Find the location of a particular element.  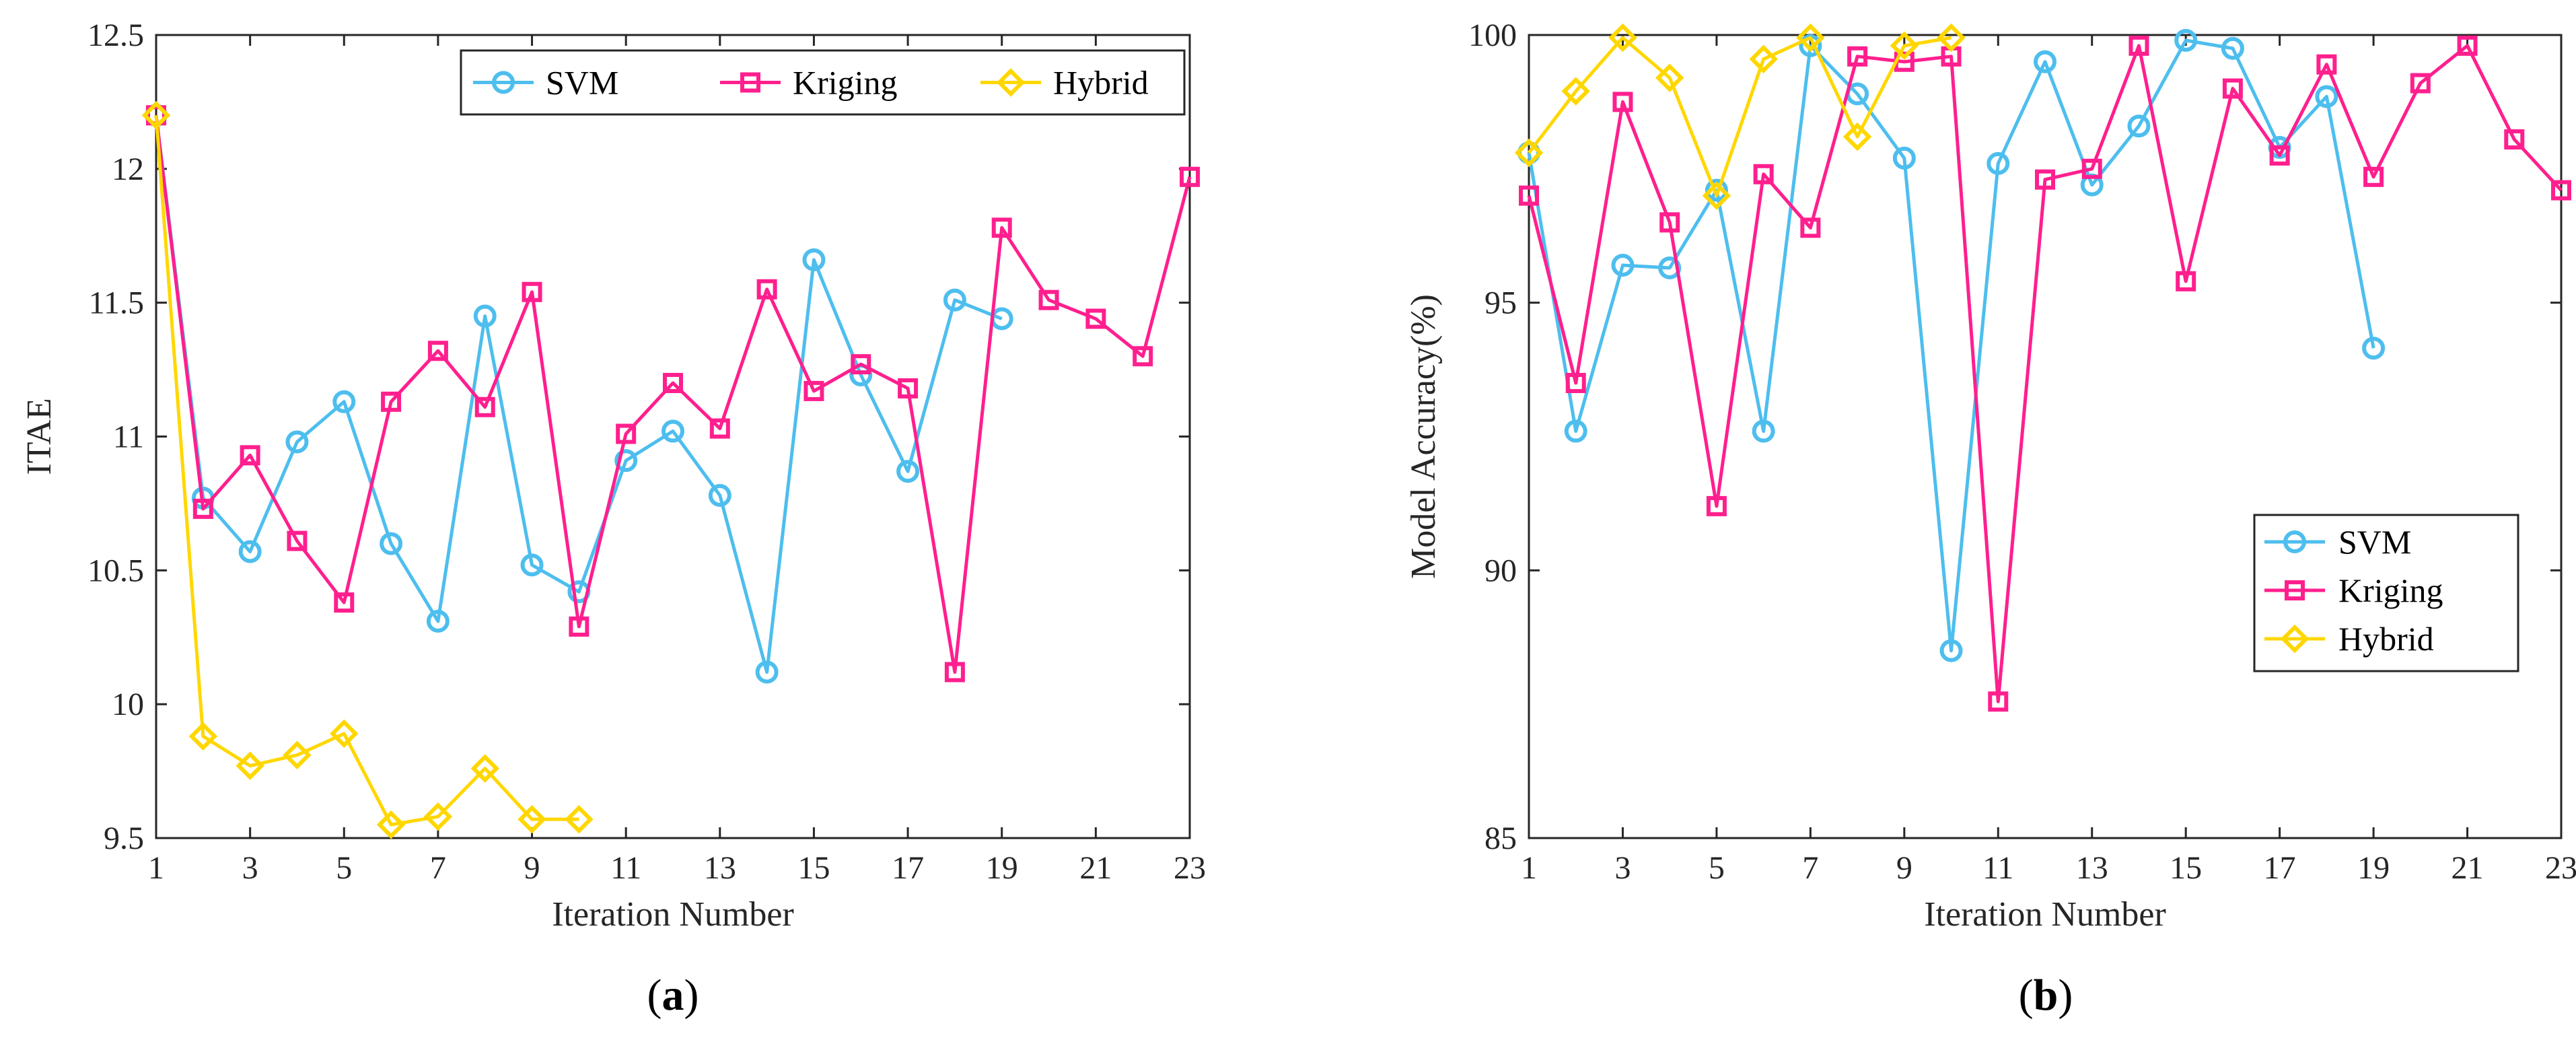

x-tick-label: 13 is located at coordinates (2092, 868).